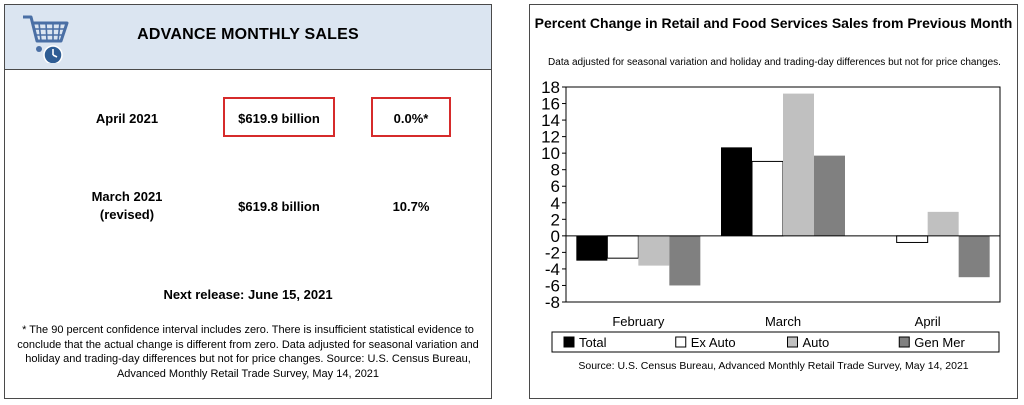  What do you see at coordinates (248, 34) in the screenshot?
I see `panel-title: ADVANCE MONTHLY SALES` at bounding box center [248, 34].